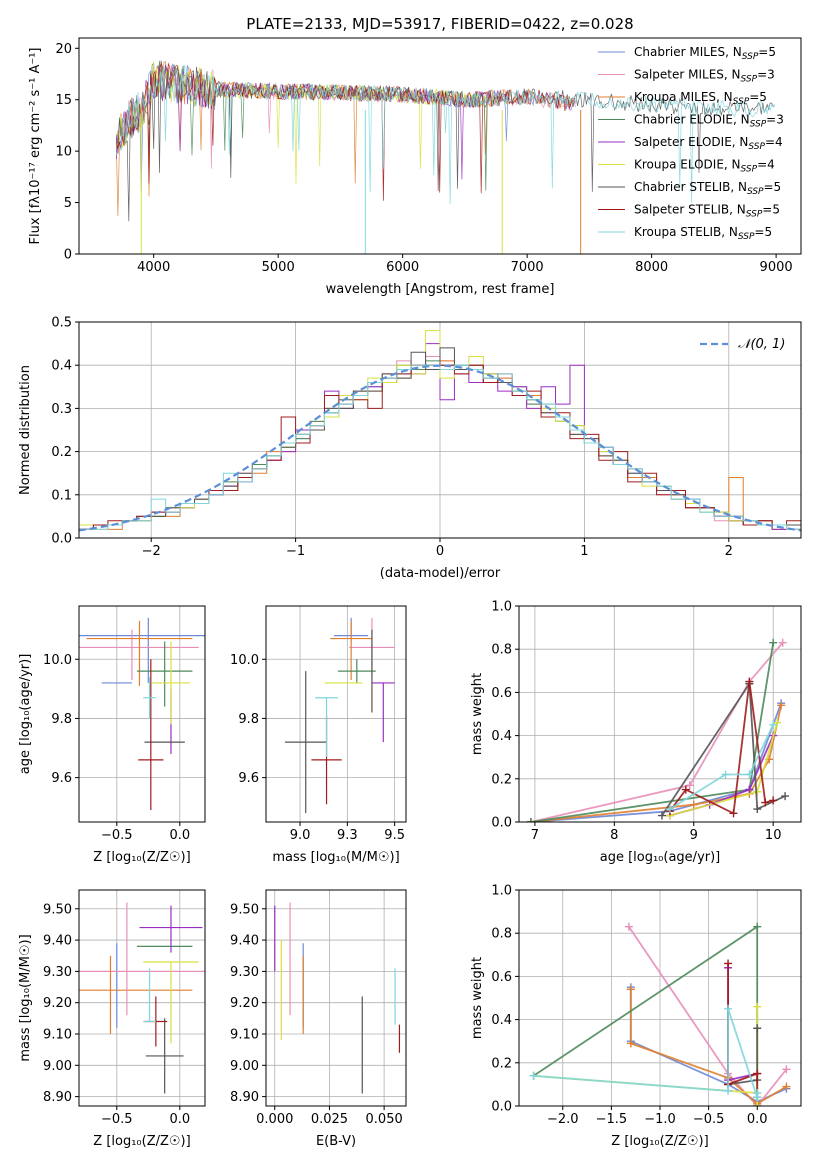 The image size is (819, 1170). I want to click on y-tick-label: 0, so click(68, 255).